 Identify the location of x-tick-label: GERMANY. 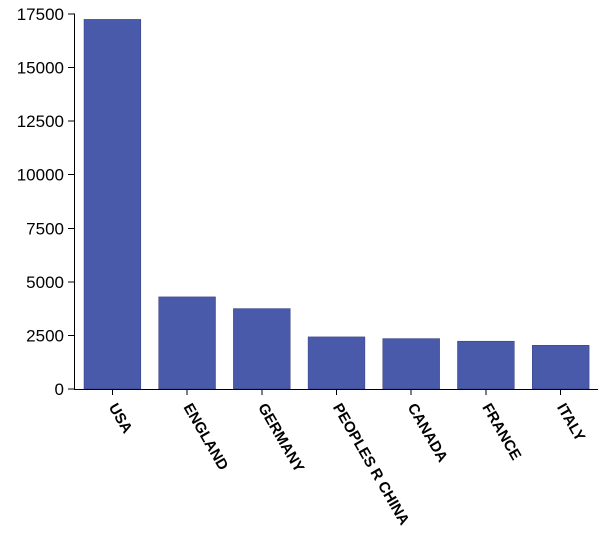
(280, 438).